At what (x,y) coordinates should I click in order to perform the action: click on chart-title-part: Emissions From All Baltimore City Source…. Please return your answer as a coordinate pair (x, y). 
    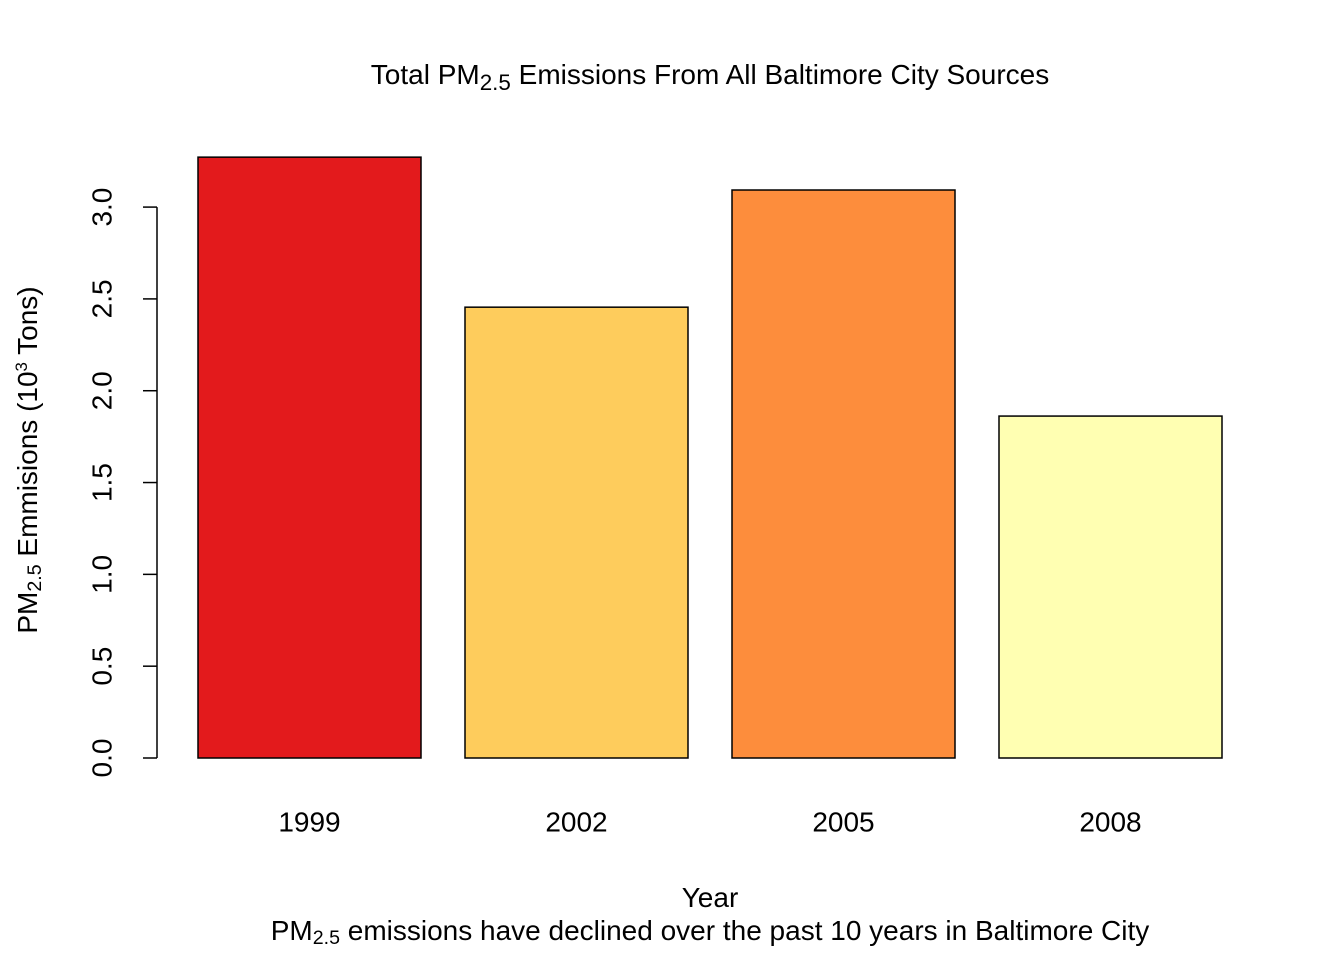
    Looking at the image, I should click on (780, 74).